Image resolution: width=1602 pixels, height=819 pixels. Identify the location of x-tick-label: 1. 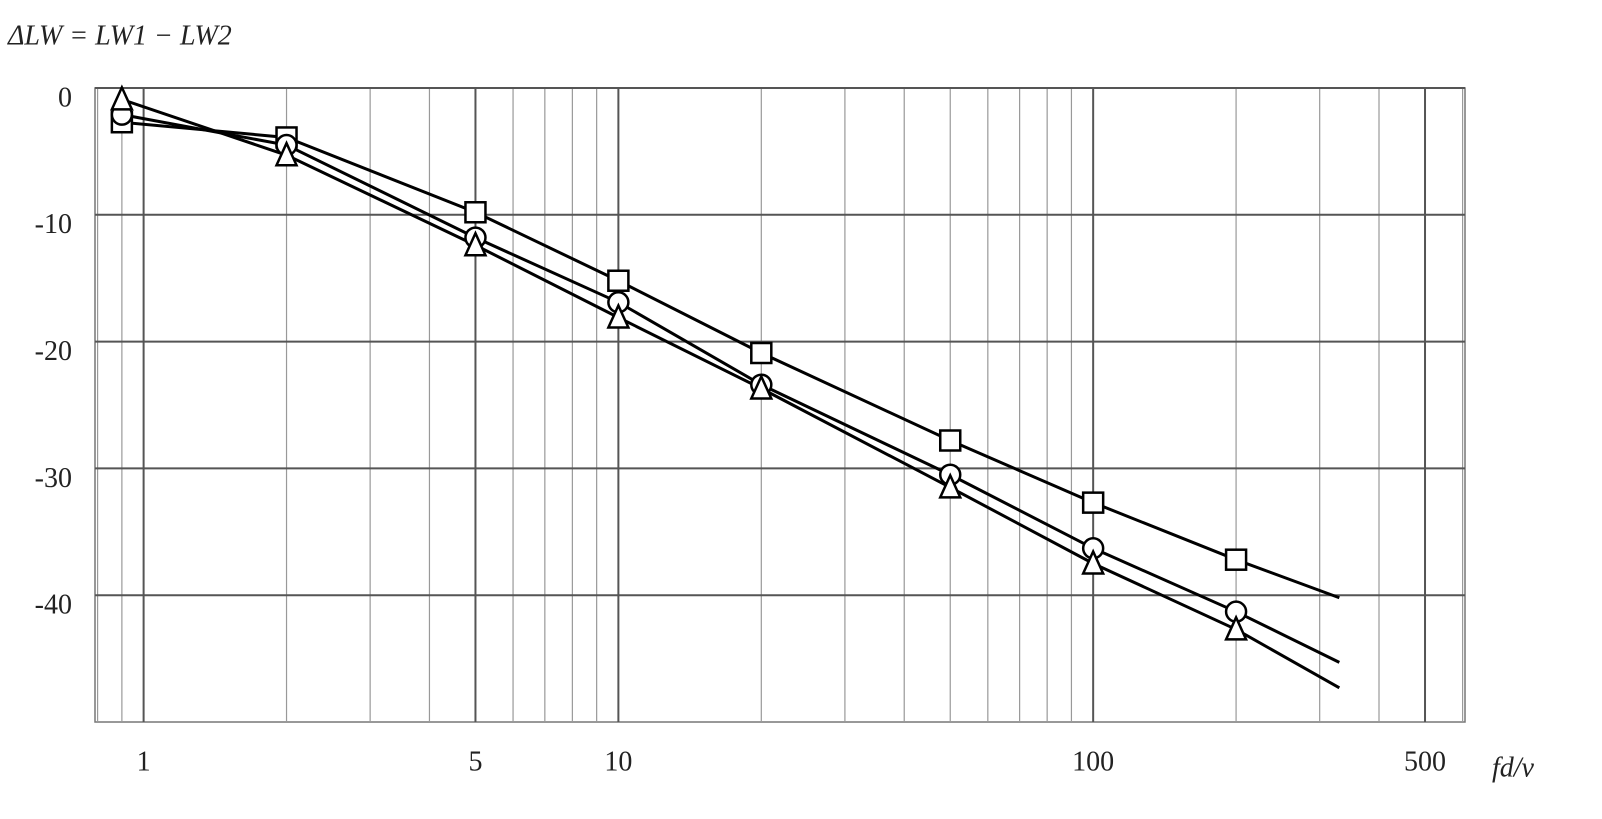
(144, 761).